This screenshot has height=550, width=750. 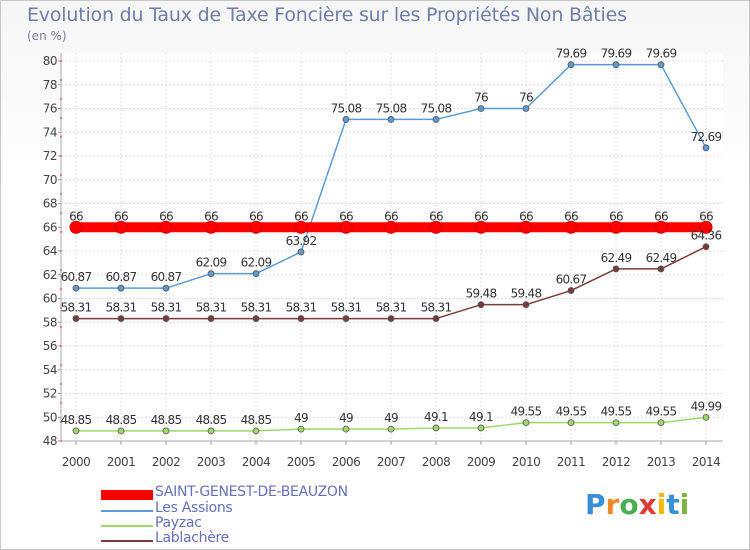 What do you see at coordinates (166, 277) in the screenshot?
I see `data-label-les-assions: 60.87` at bounding box center [166, 277].